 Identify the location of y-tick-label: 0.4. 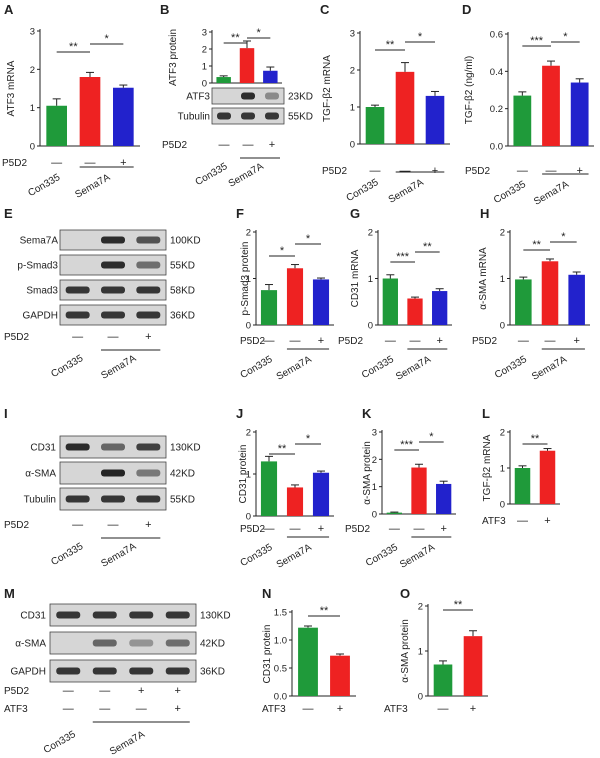
(496, 72).